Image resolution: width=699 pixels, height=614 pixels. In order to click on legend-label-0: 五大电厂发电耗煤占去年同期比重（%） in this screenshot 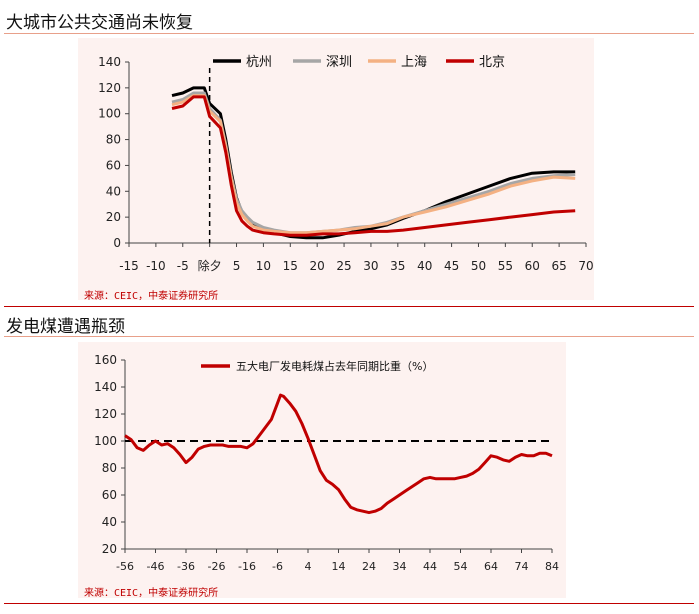, I will do `click(334, 366)`.